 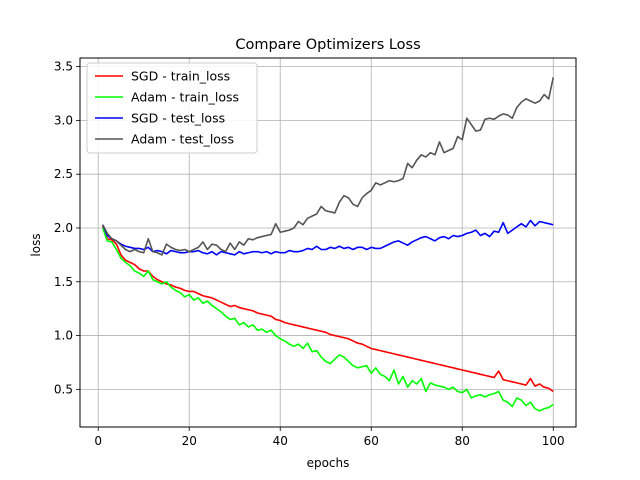 What do you see at coordinates (63, 67) in the screenshot?
I see `y-tick-label: 3.5` at bounding box center [63, 67].